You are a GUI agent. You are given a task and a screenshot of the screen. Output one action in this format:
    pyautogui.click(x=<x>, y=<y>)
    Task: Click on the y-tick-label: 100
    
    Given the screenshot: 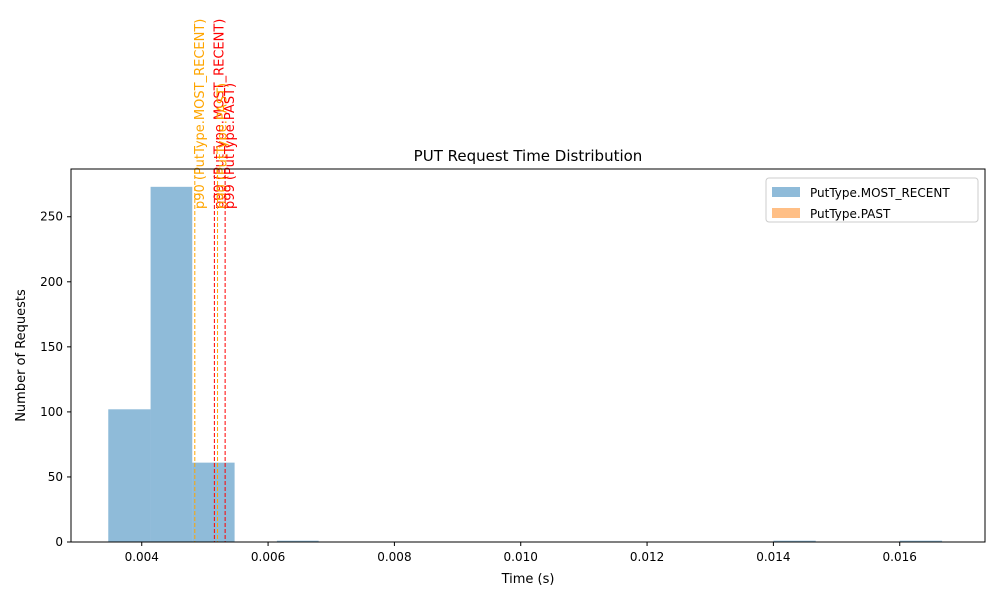 What is the action you would take?
    pyautogui.click(x=51, y=412)
    